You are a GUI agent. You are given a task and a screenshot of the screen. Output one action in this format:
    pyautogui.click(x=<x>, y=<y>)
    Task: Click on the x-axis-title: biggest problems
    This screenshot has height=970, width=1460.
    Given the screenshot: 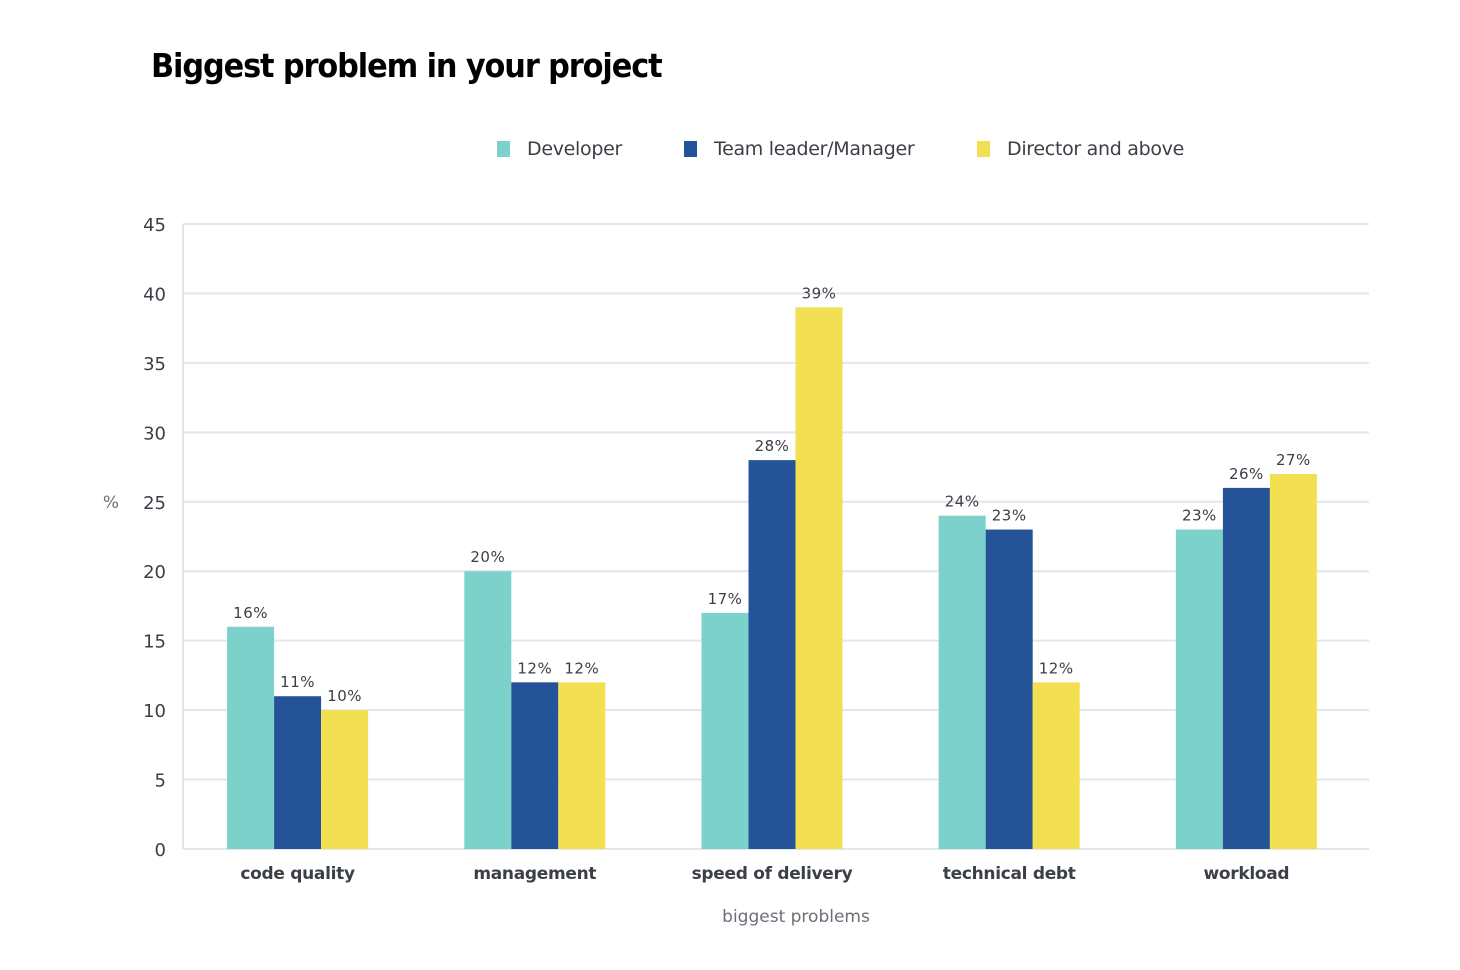 What is the action you would take?
    pyautogui.click(x=796, y=917)
    